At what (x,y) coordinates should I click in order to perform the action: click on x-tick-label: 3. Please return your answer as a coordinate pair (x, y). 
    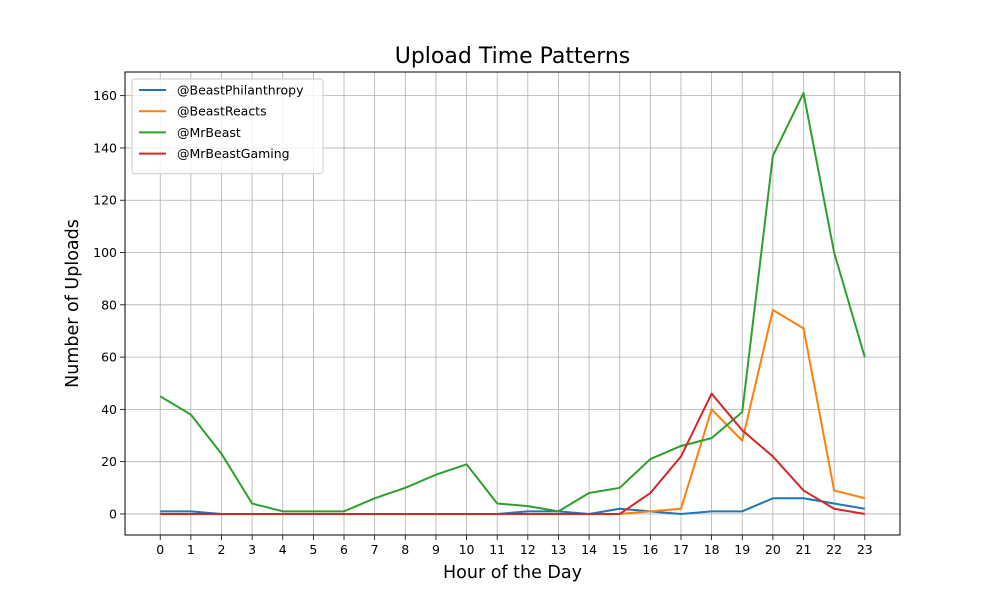
    Looking at the image, I should click on (252, 549).